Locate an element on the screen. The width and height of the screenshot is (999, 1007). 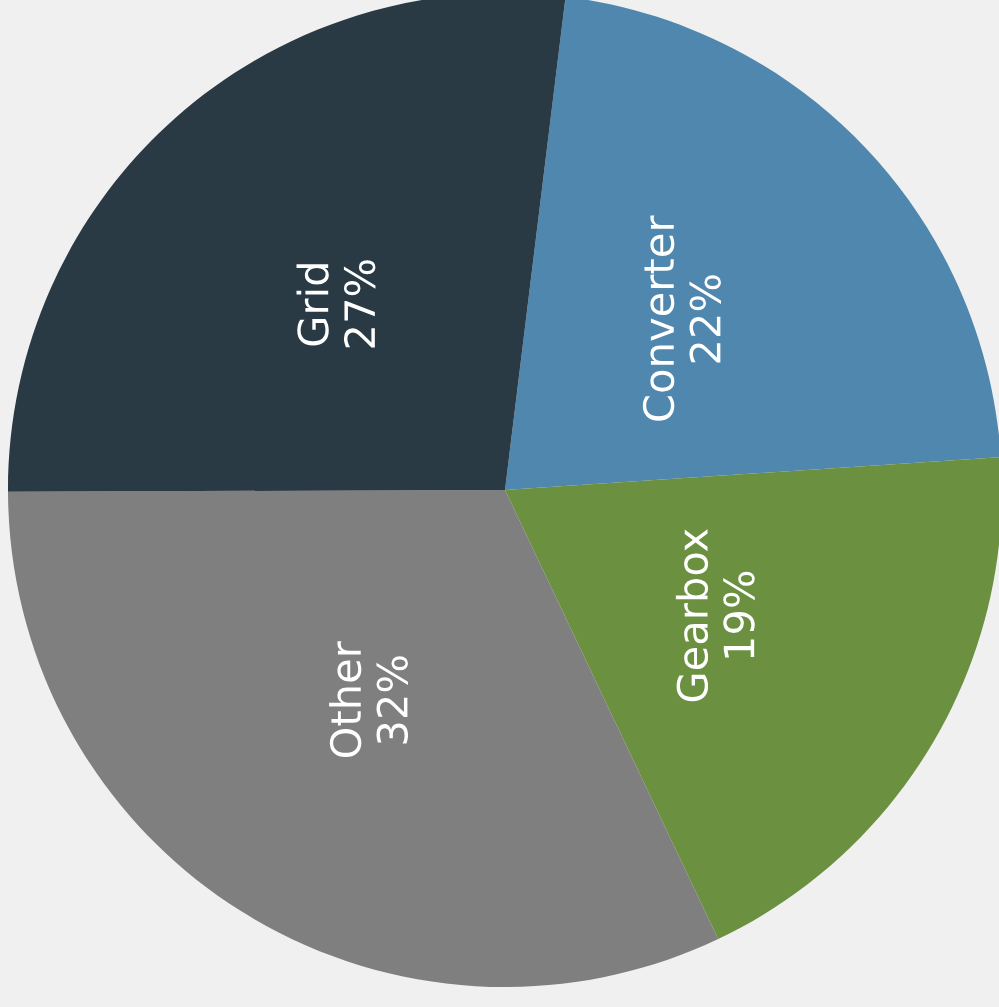
slice-label: Converter is located at coordinates (658, 318).